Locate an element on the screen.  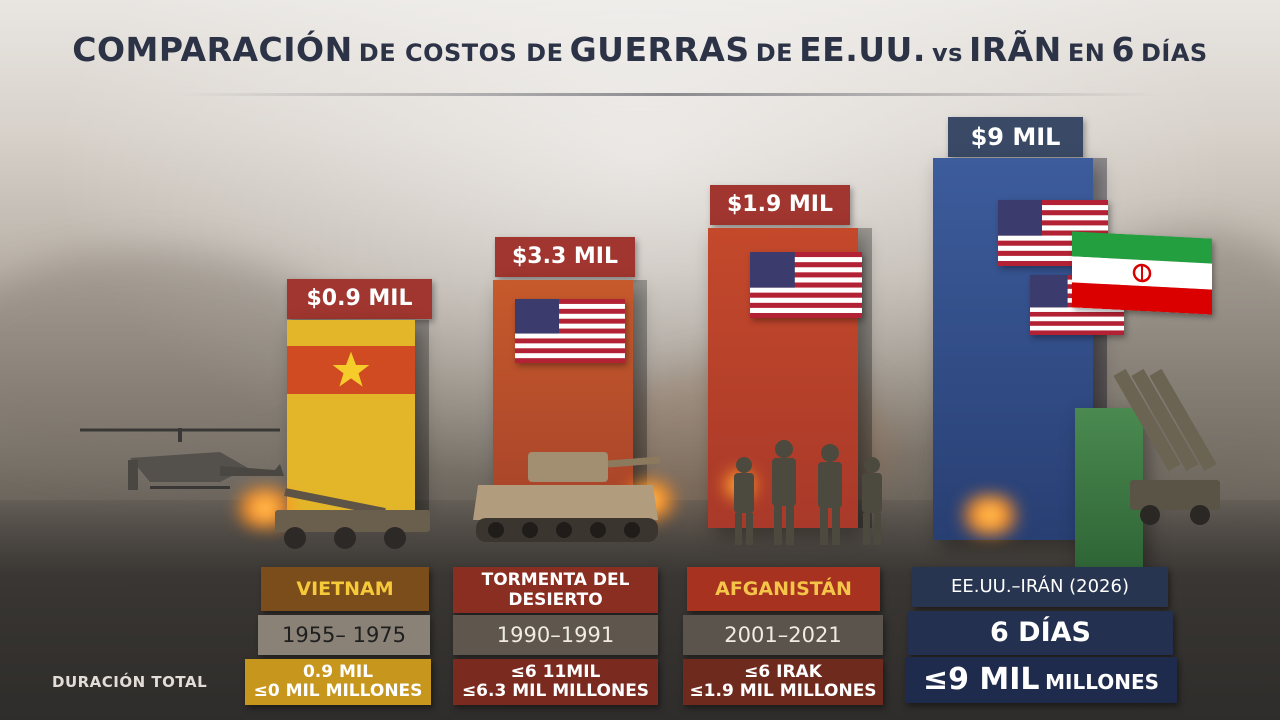
iran-flag-icon is located at coordinates (1142, 273).